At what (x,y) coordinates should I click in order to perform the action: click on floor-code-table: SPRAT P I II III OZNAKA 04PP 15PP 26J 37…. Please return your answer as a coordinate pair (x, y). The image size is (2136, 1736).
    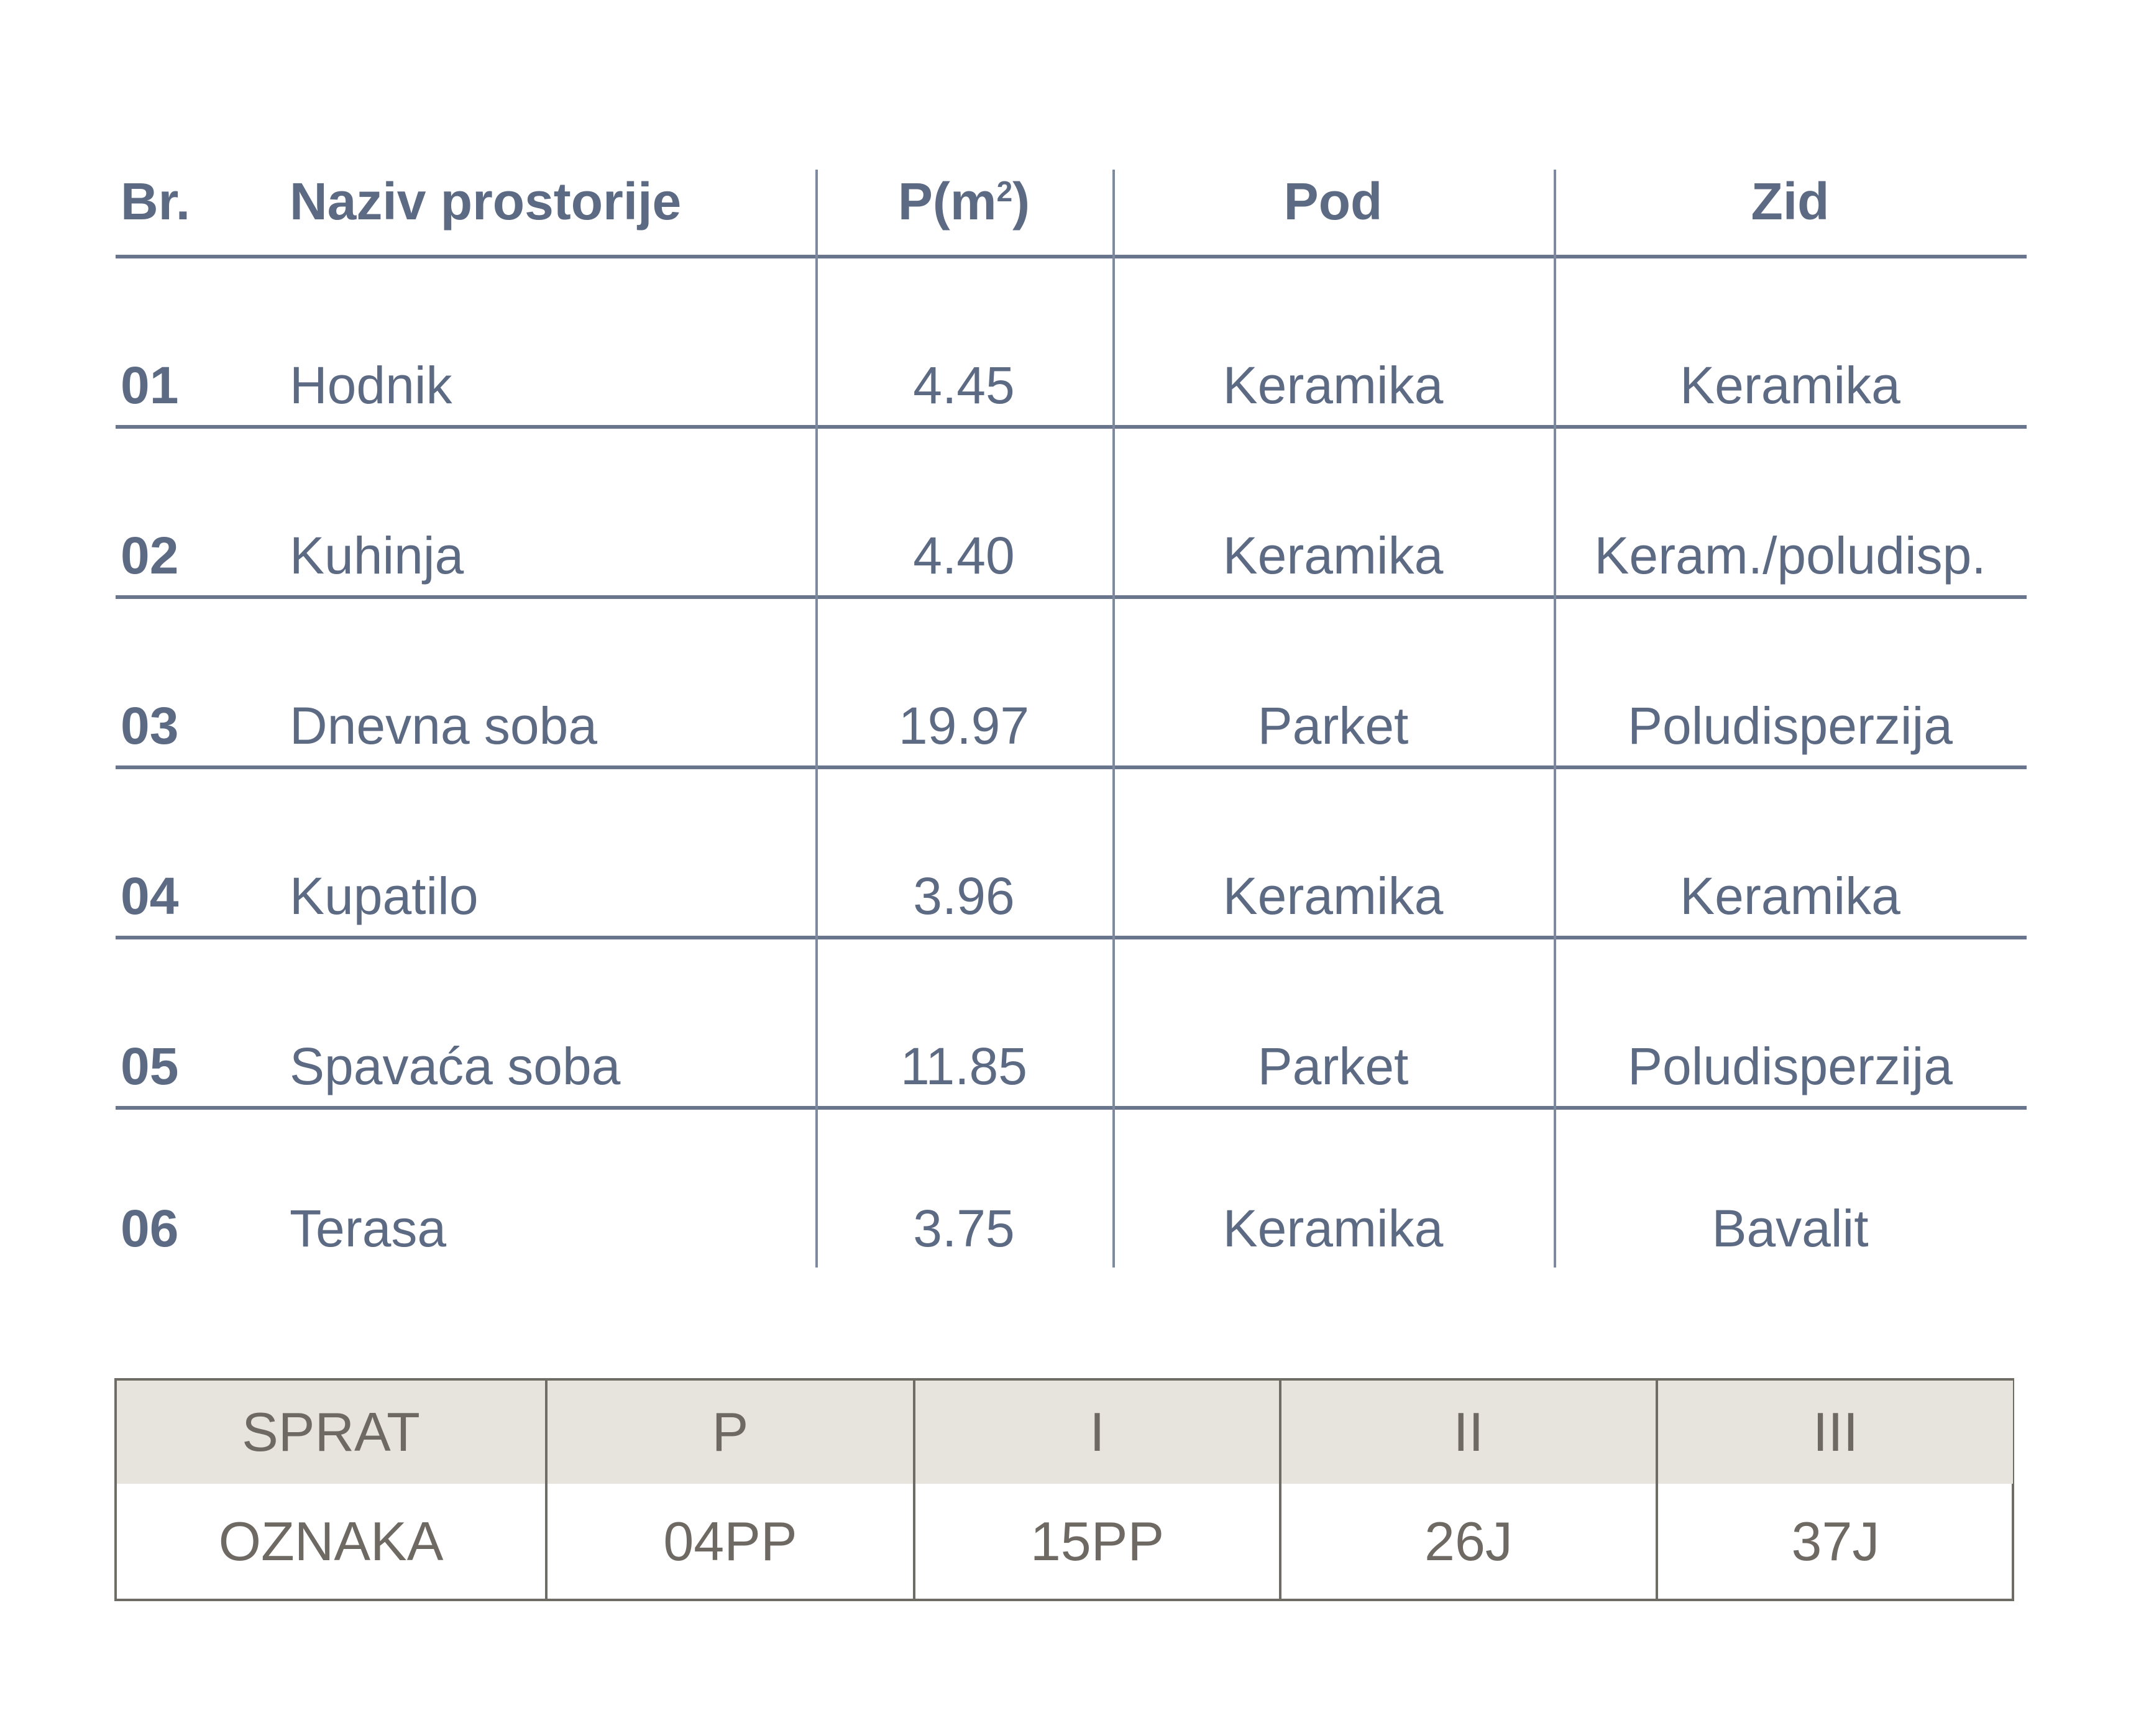
    Looking at the image, I should click on (1064, 1489).